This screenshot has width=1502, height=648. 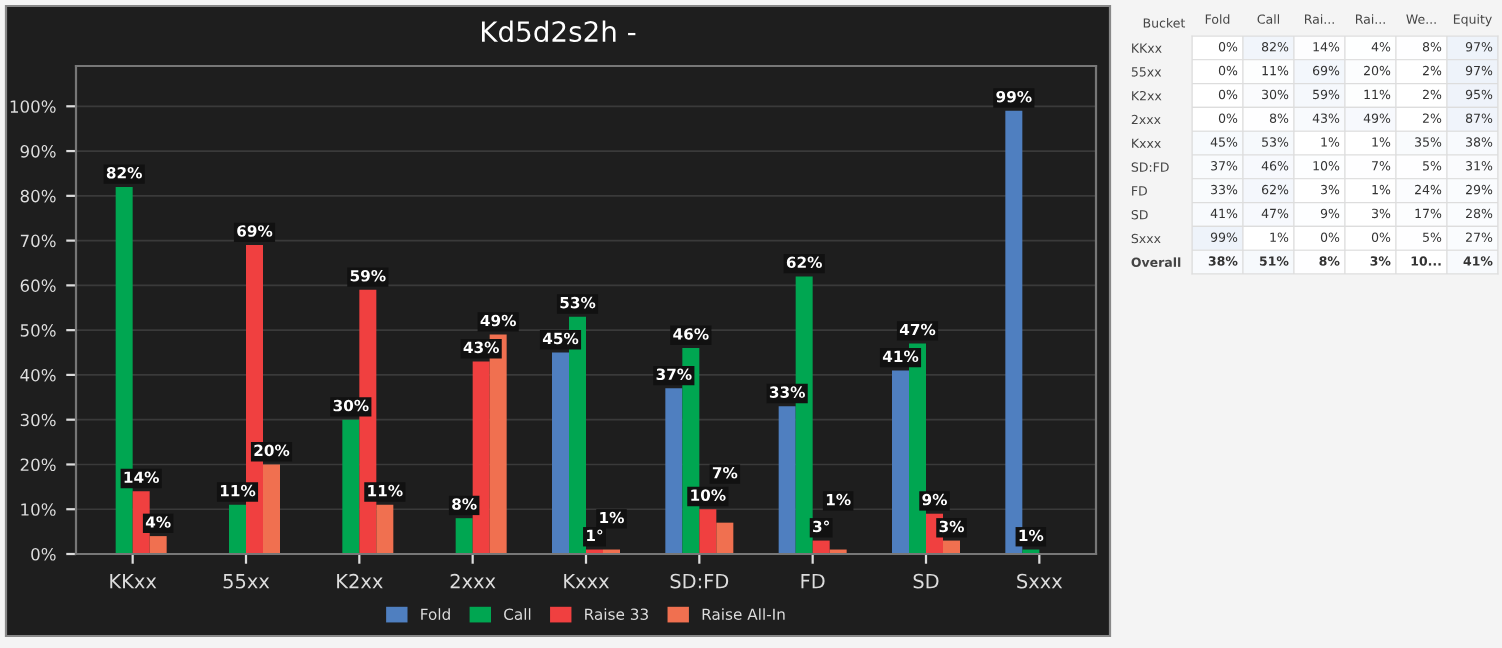 What do you see at coordinates (38, 241) in the screenshot?
I see `y-tick-label: 70%` at bounding box center [38, 241].